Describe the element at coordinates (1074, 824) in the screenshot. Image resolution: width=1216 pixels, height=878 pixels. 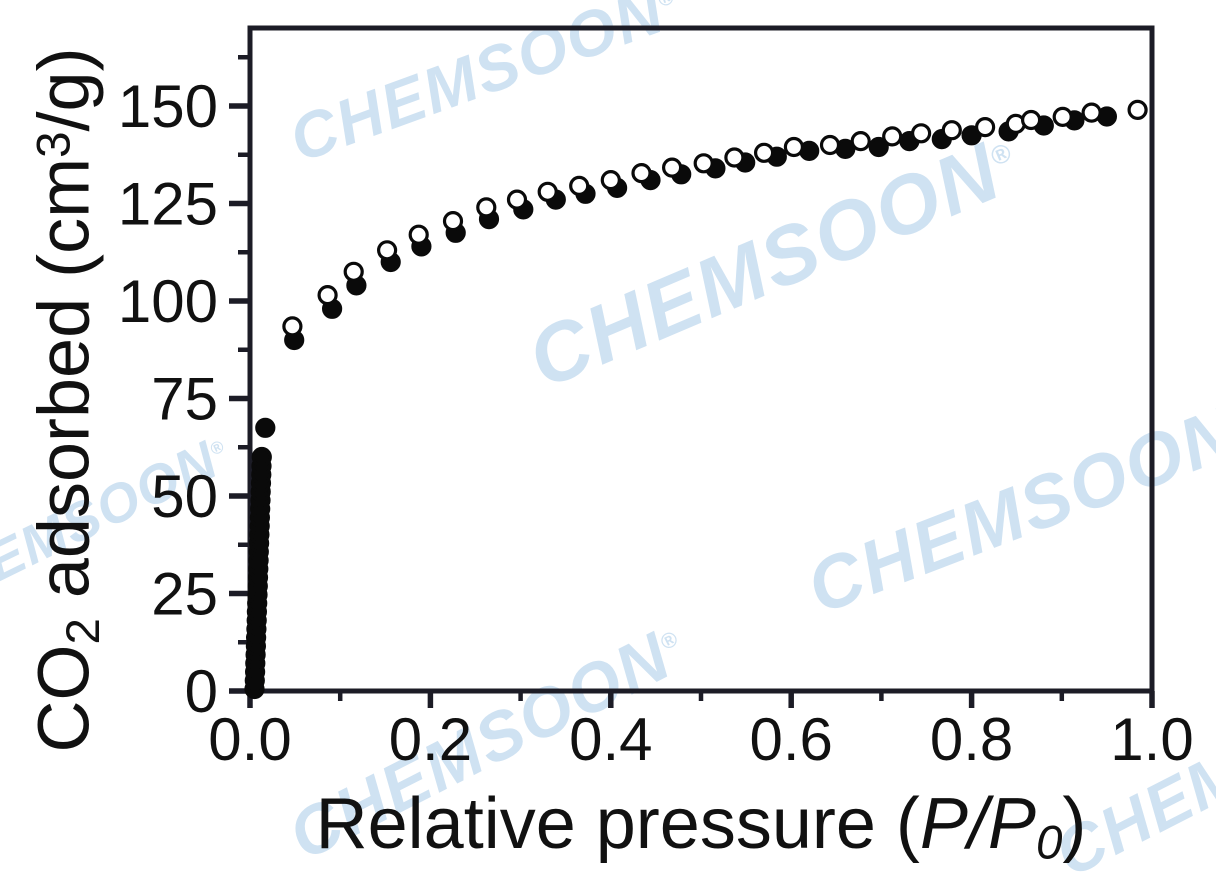
I see `axis-title-fragment: )` at that location.